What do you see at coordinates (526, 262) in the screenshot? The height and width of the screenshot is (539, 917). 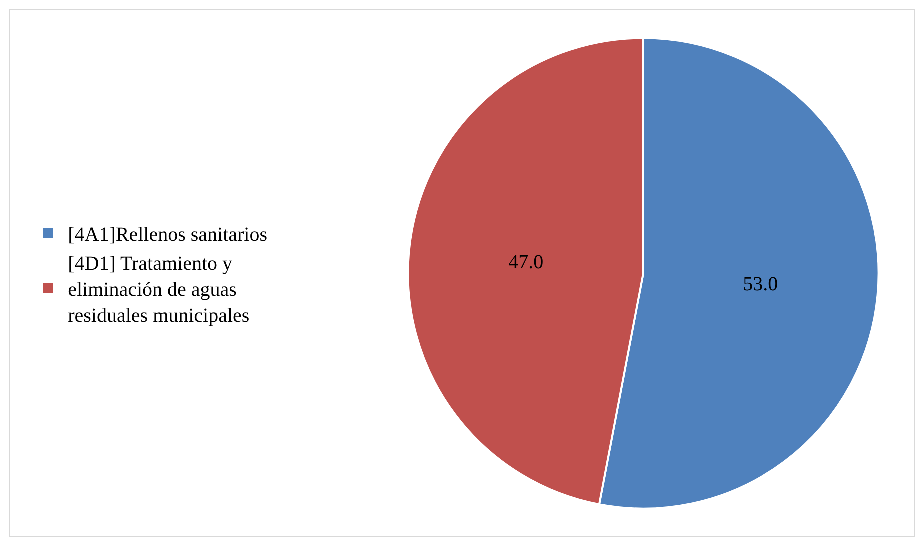 I see `data-label: 47.0` at bounding box center [526, 262].